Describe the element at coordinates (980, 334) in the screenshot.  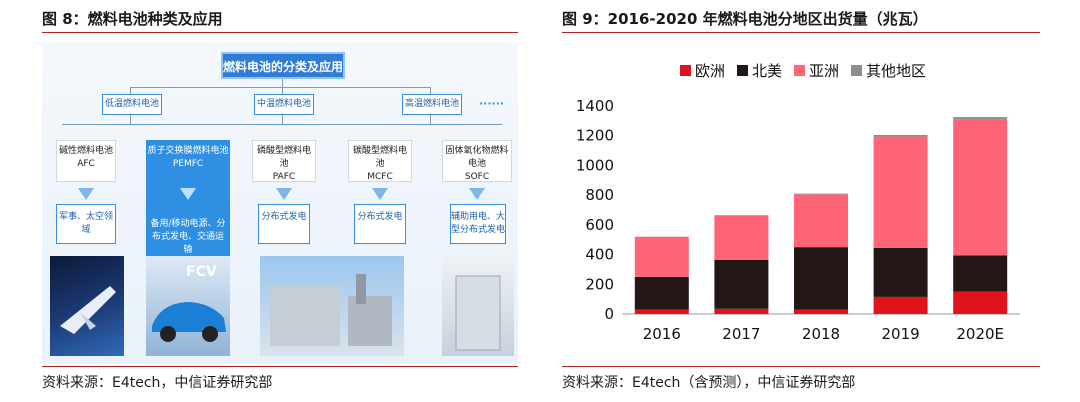
I see `x-tick-label: 2020E` at that location.